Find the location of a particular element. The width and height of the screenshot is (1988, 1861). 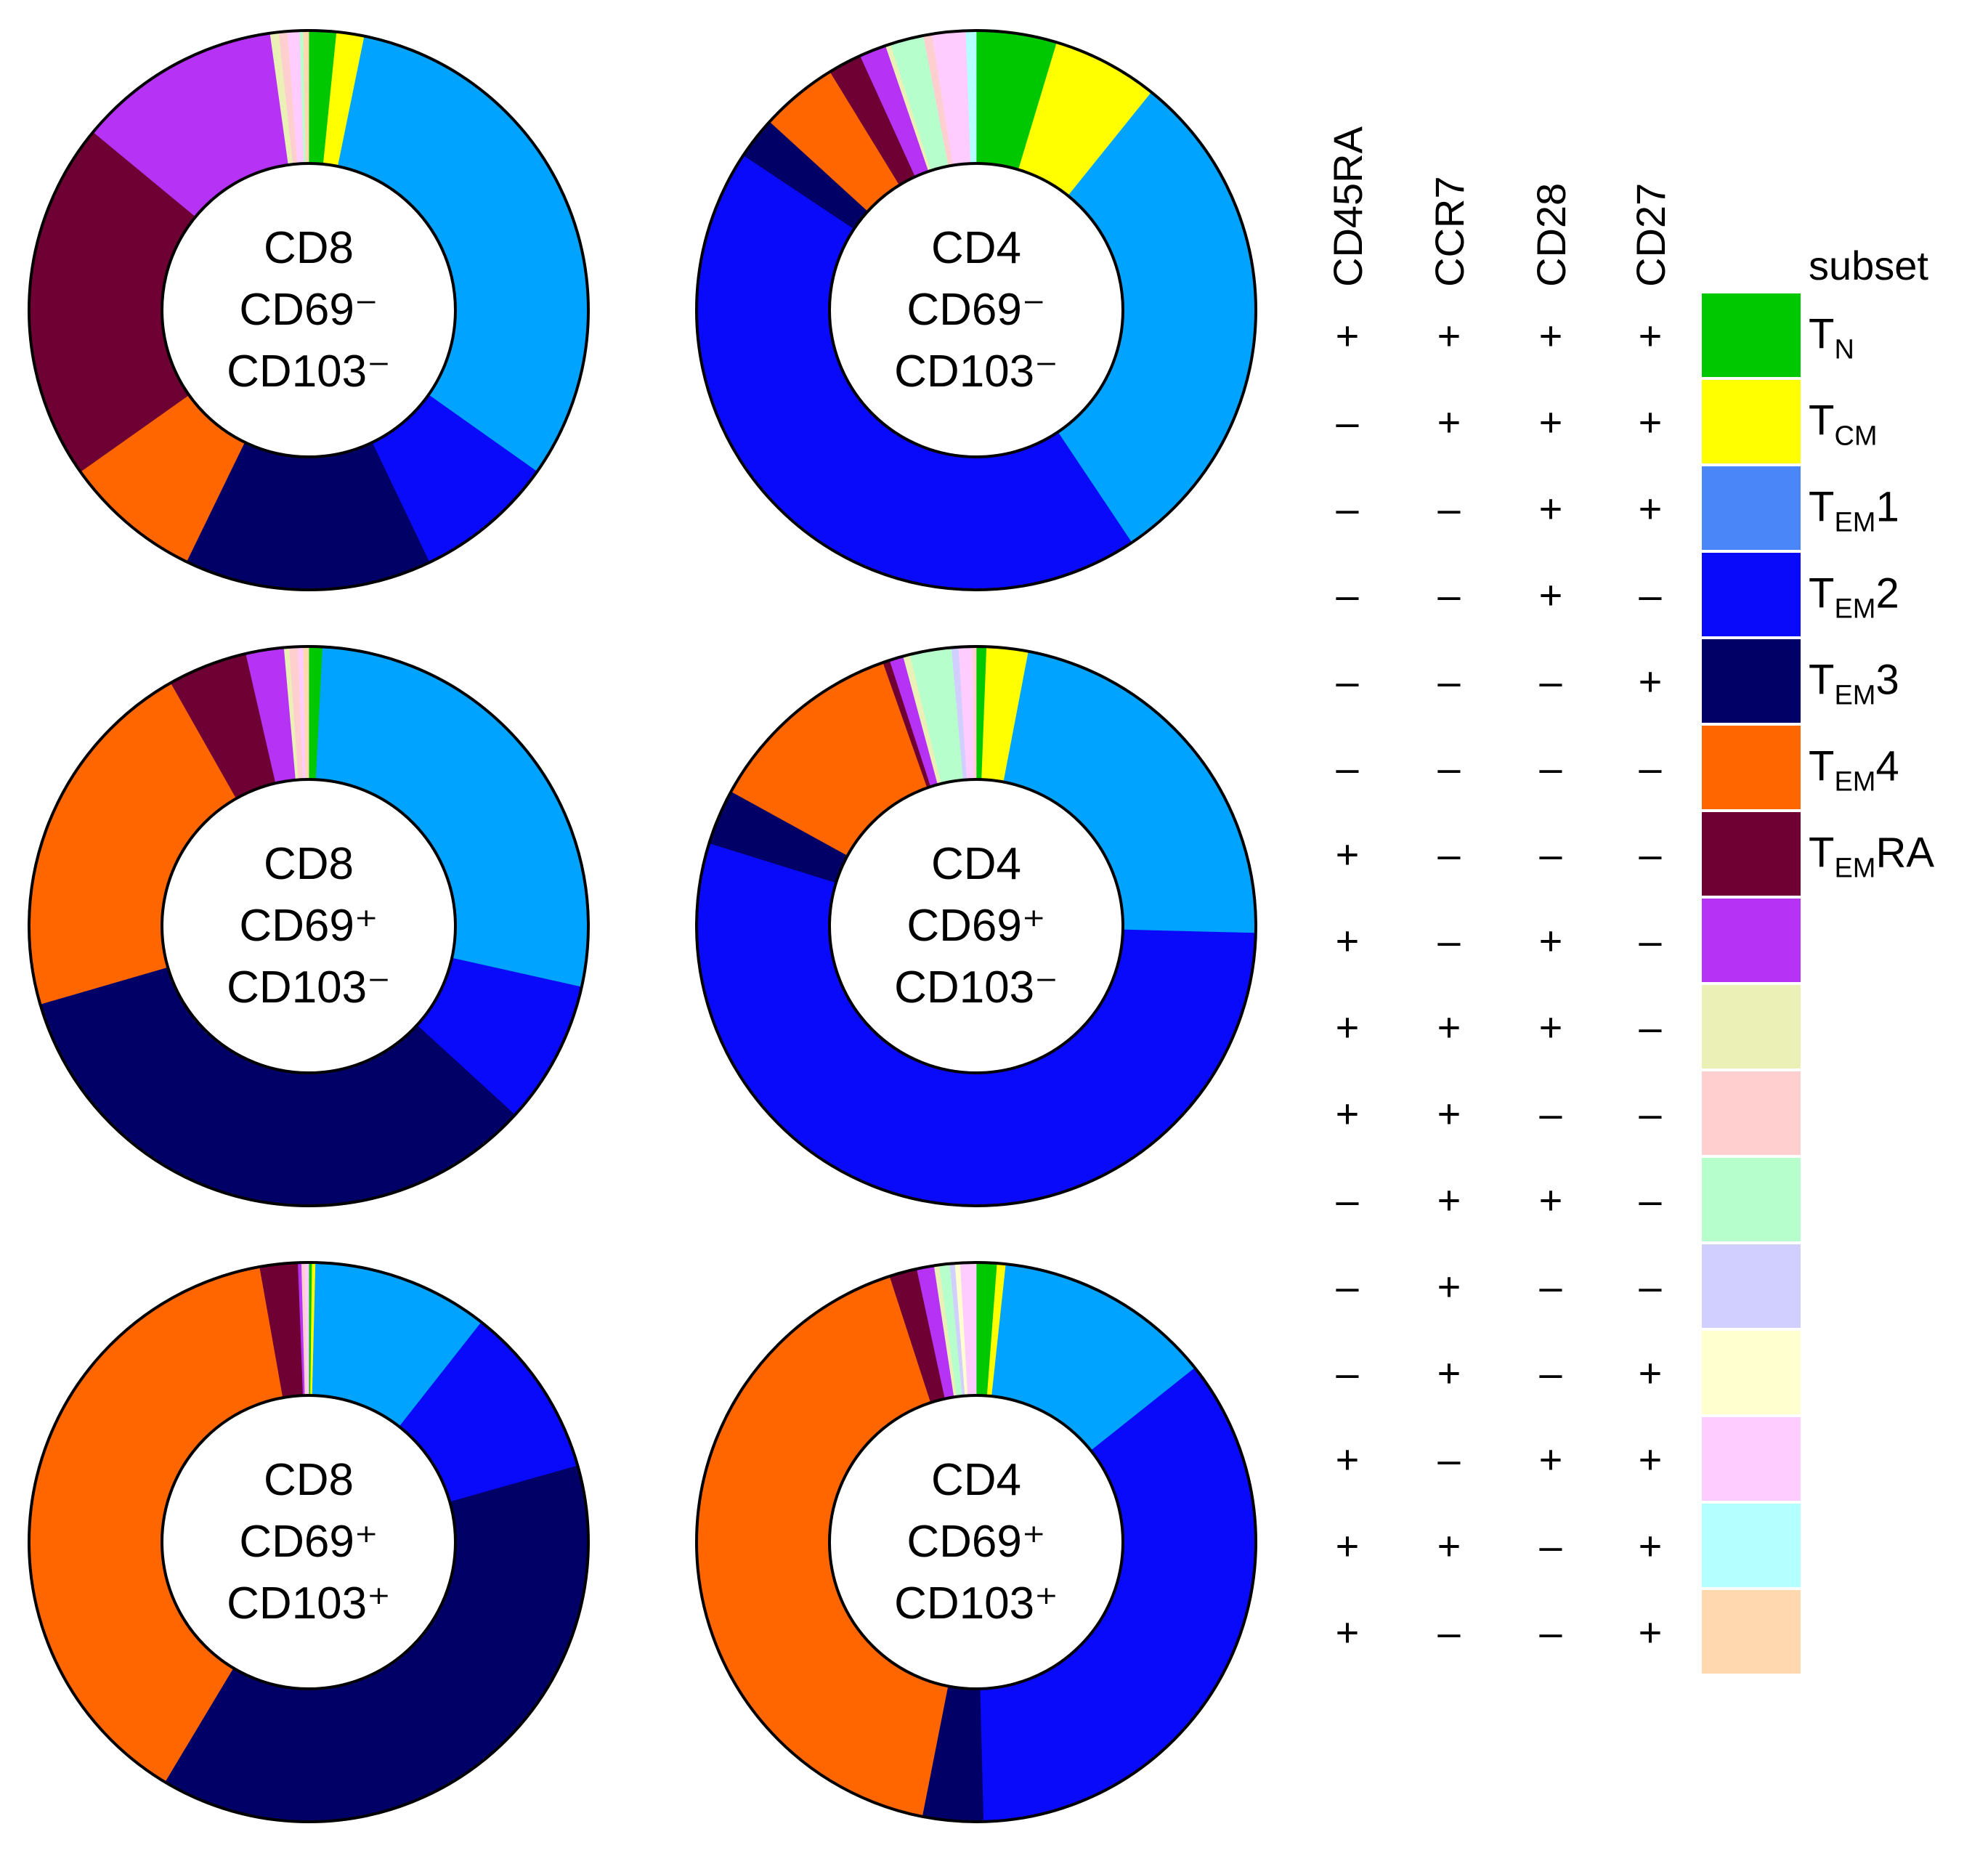

donut-label-line: CD103⁺ is located at coordinates (976, 1603).